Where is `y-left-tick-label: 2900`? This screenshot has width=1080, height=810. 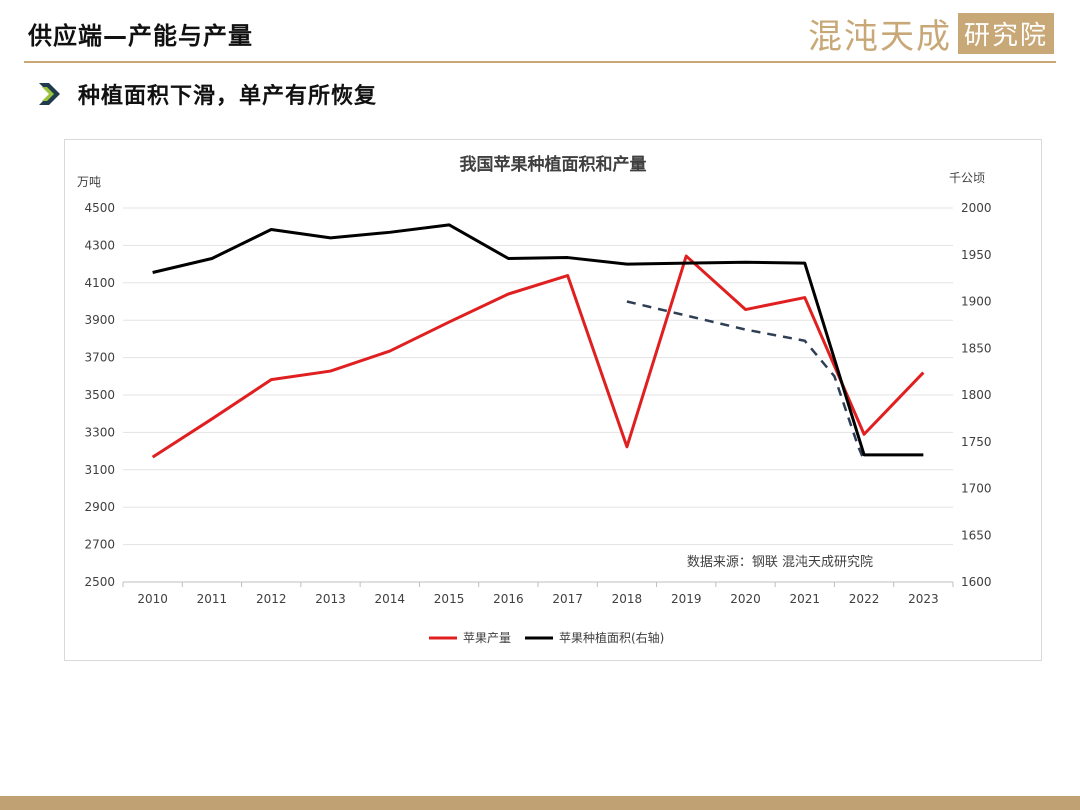
y-left-tick-label: 2900 is located at coordinates (99, 507).